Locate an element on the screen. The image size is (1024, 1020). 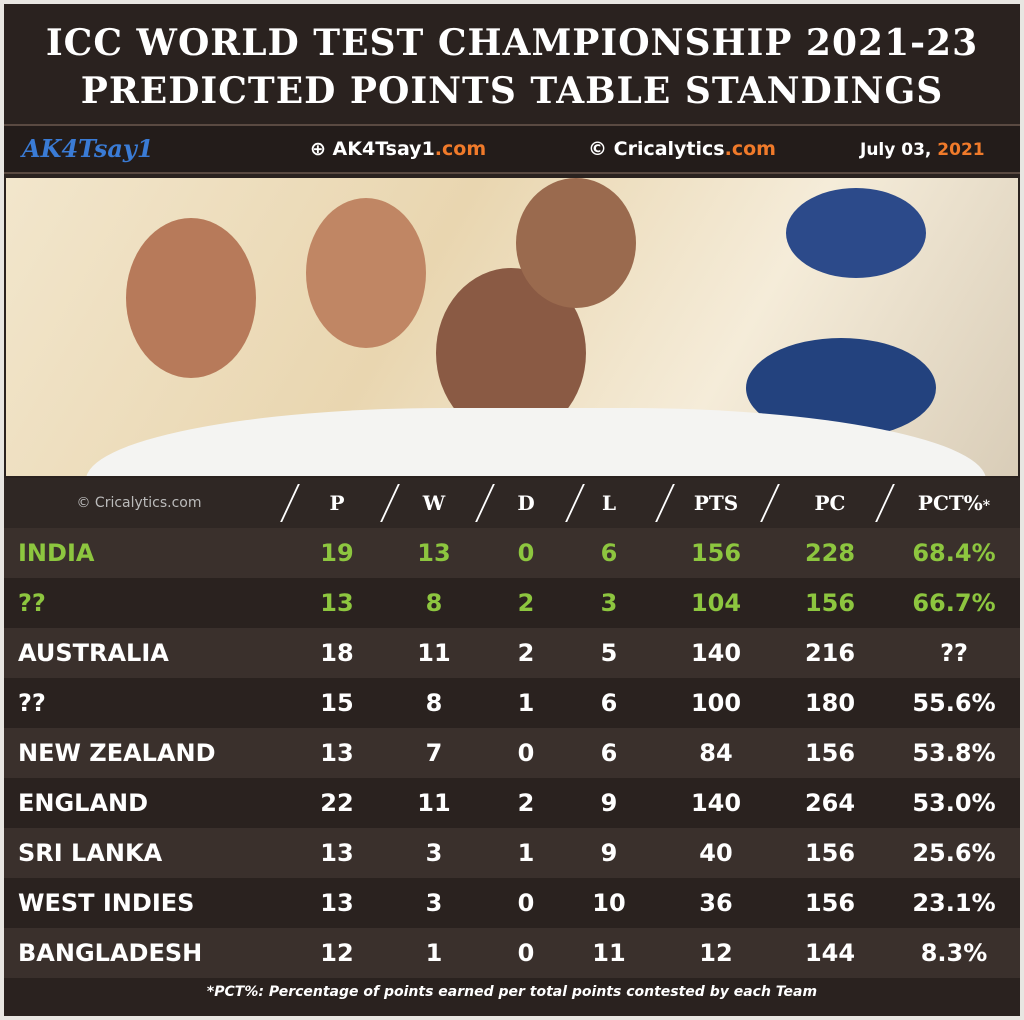
table-cell: 144 is located at coordinates (830, 953).